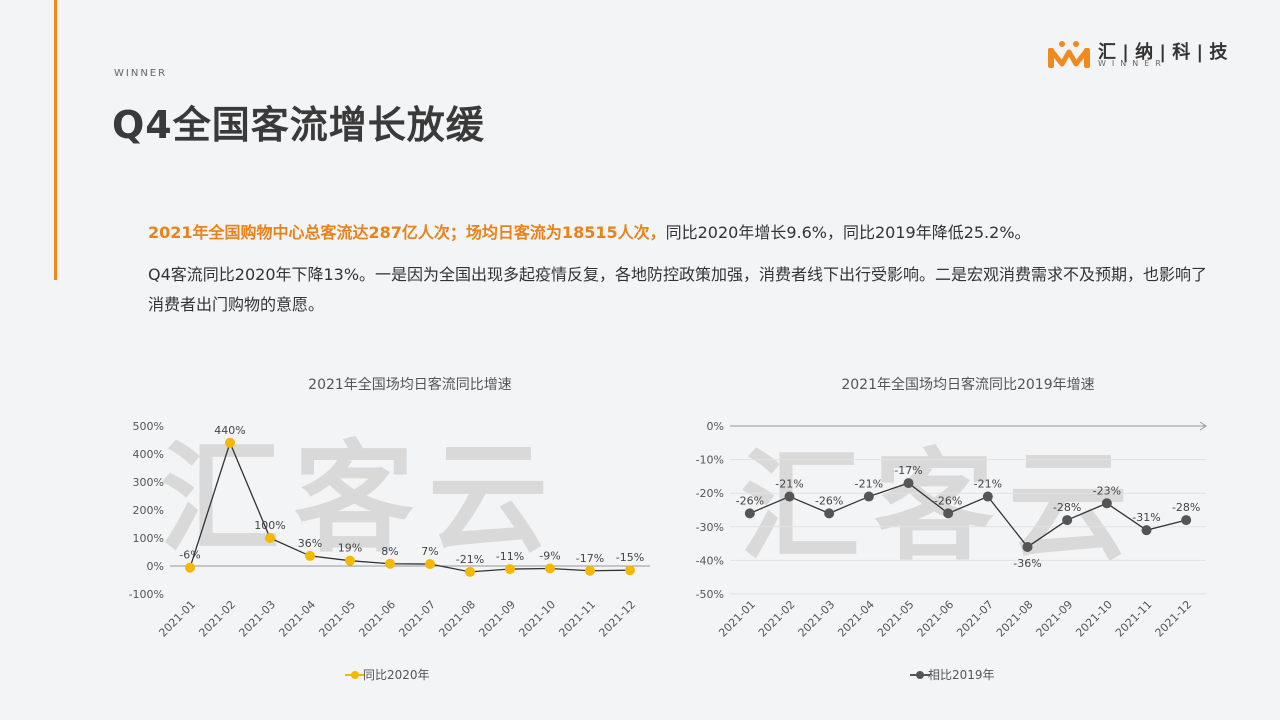 The image size is (1280, 720). I want to click on x-tick-label: 2021-02, so click(777, 619).